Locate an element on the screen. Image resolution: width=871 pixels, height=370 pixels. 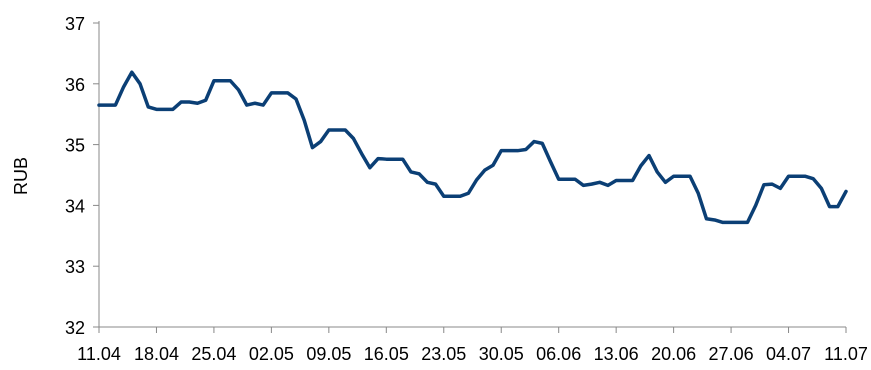
x-tick-label: 13.06 is located at coordinates (616, 354).